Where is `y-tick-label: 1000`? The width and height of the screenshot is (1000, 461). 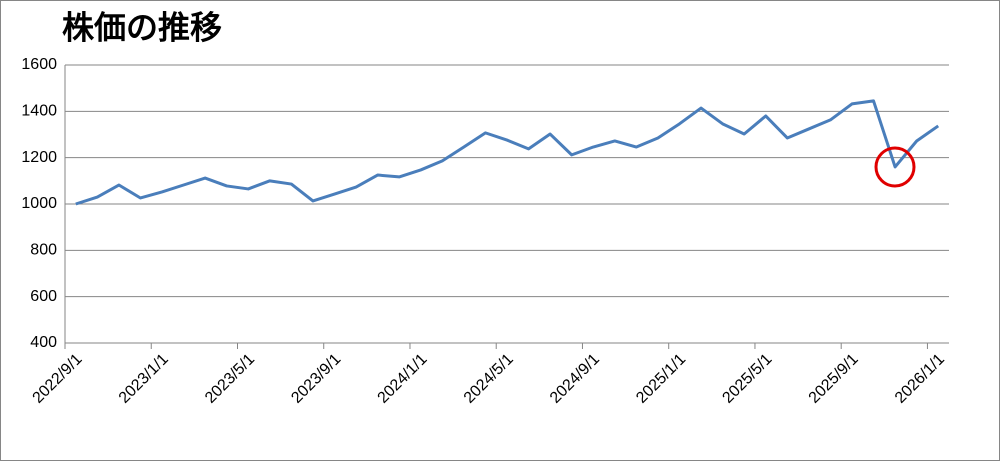
y-tick-label: 1000 is located at coordinates (39, 203).